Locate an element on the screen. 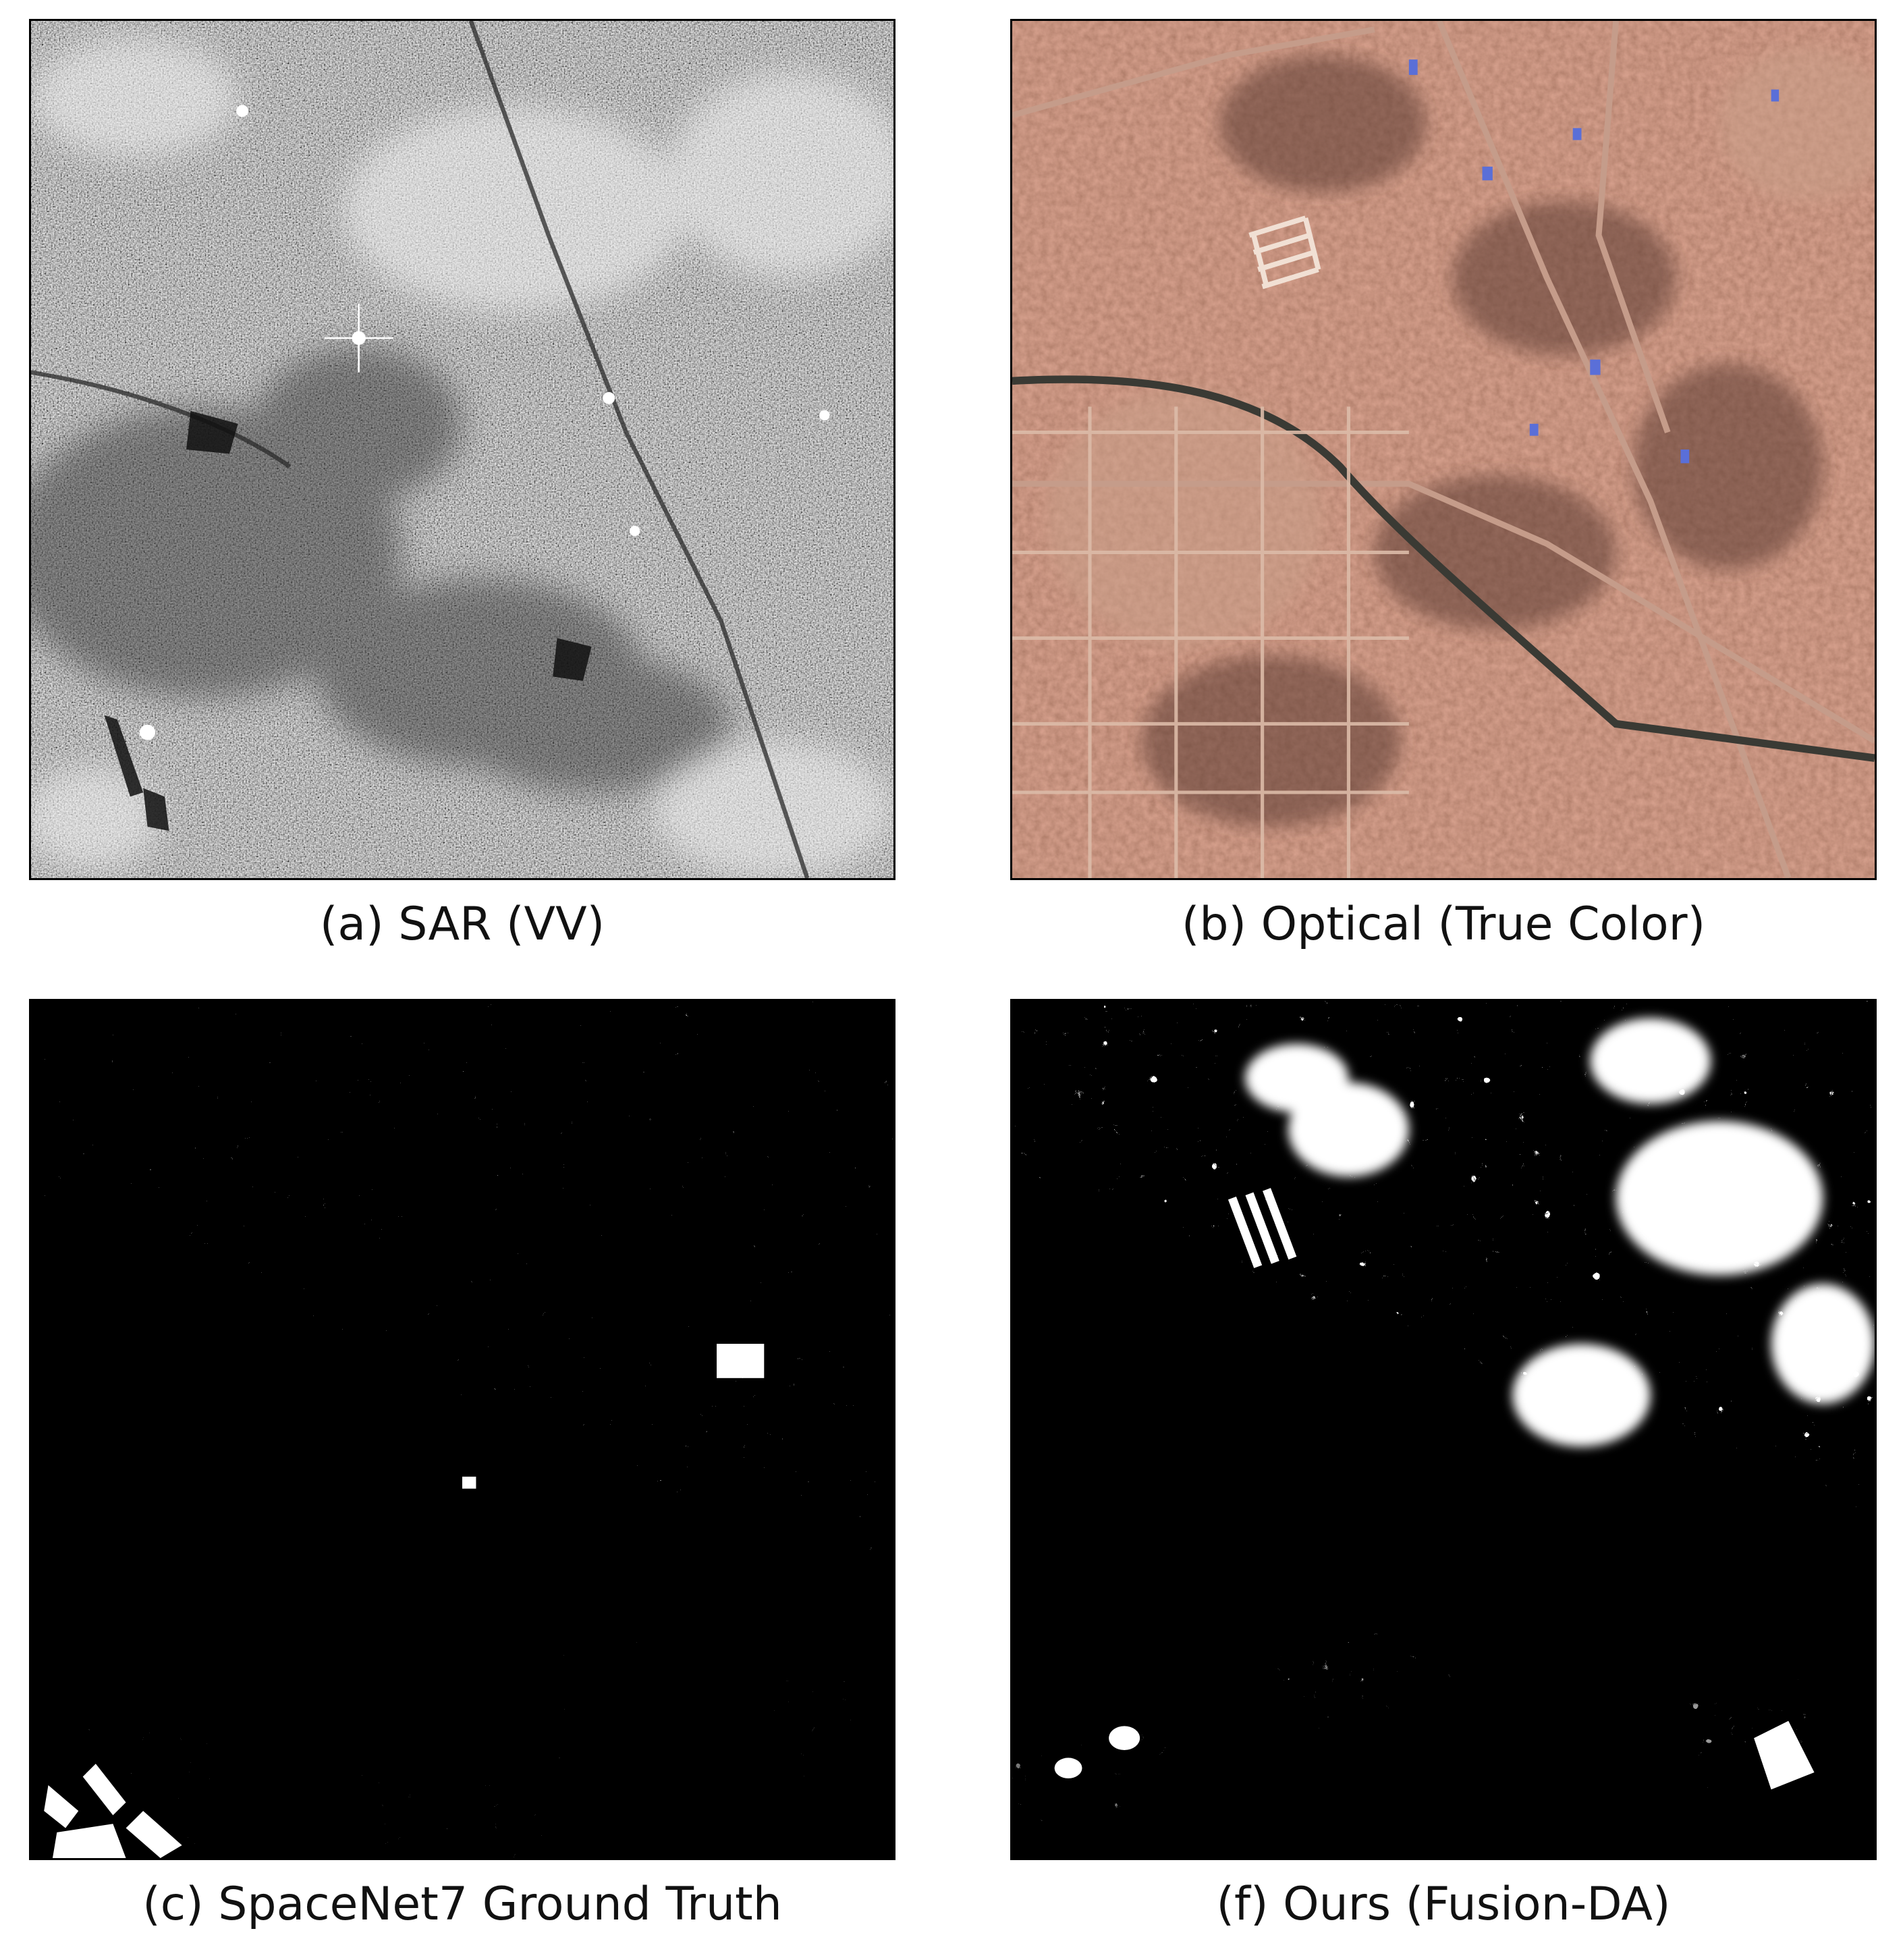 Image resolution: width=1903 pixels, height=1960 pixels. panel-f-caption: (f) Ours (Fusion-DA) is located at coordinates (1443, 1904).